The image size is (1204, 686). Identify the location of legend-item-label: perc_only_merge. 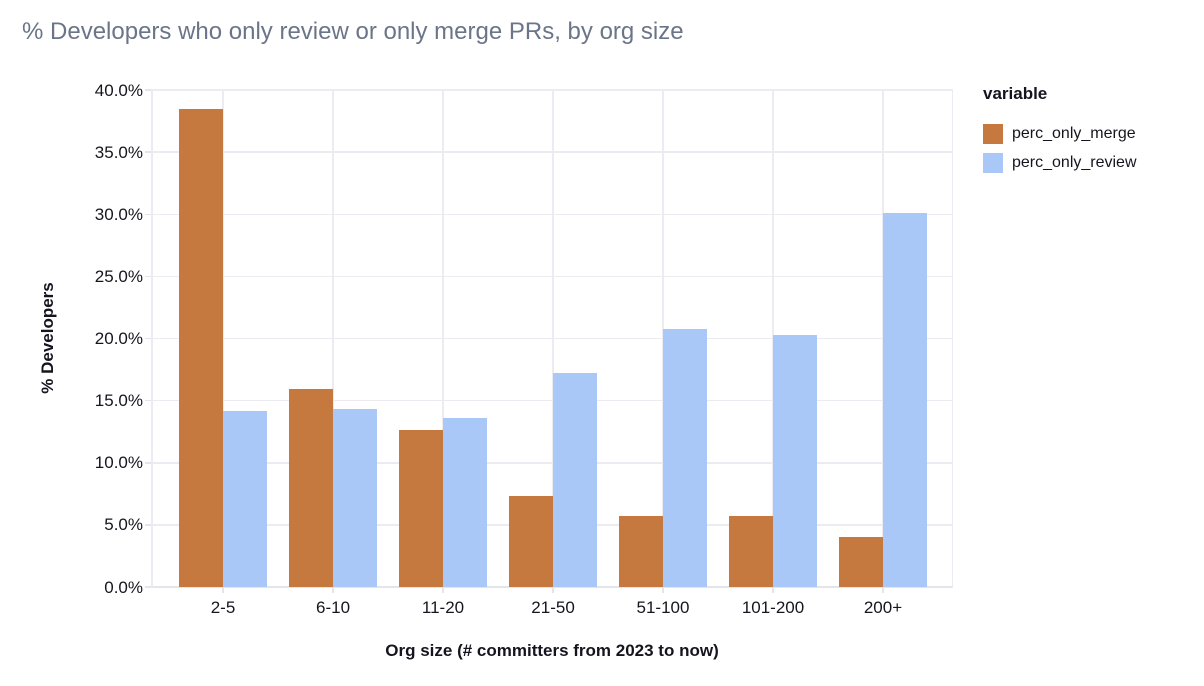
(1074, 133).